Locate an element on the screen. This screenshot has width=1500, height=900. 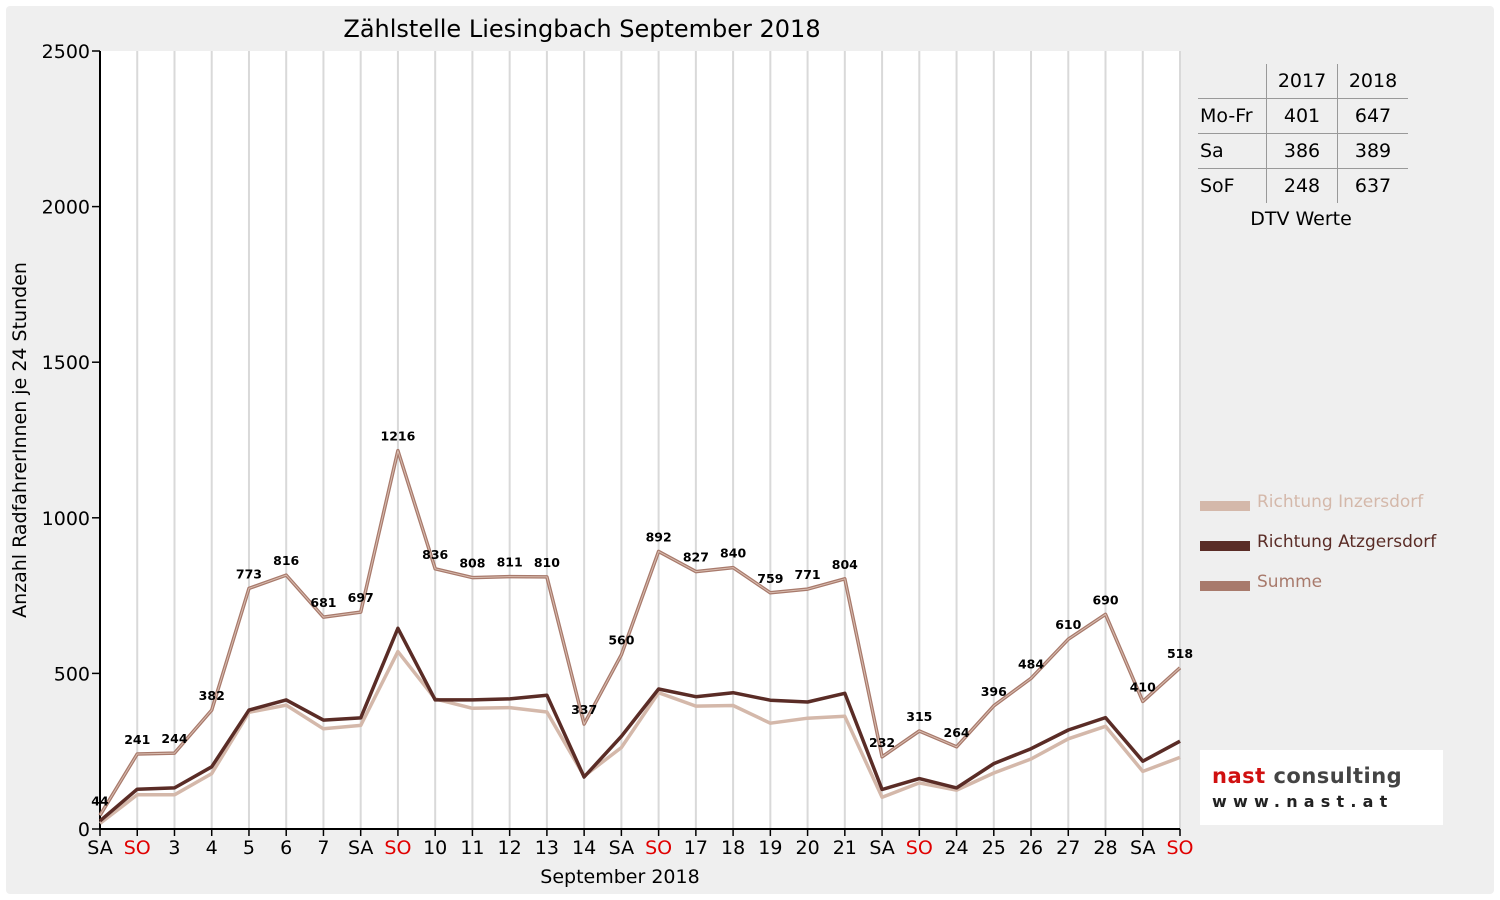
x-tick-label: 28 is located at coordinates (1105, 848).